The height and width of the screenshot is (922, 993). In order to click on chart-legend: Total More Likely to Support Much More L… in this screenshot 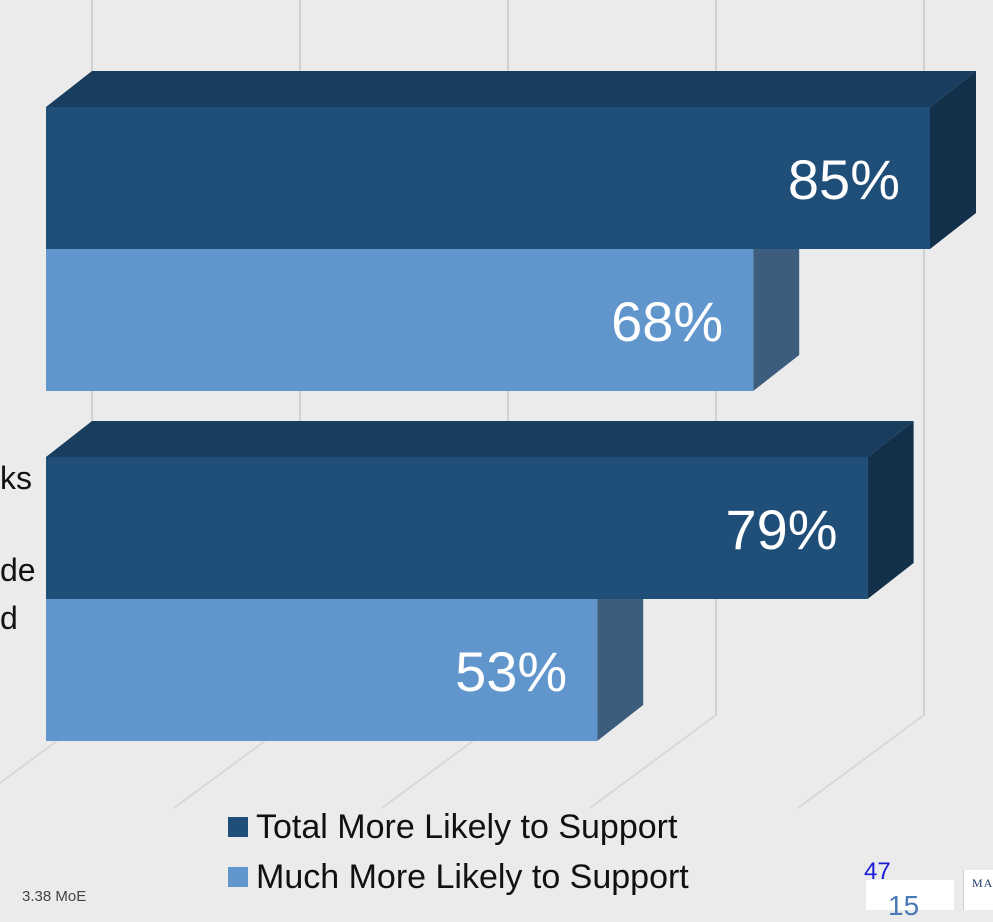, I will do `click(458, 852)`.